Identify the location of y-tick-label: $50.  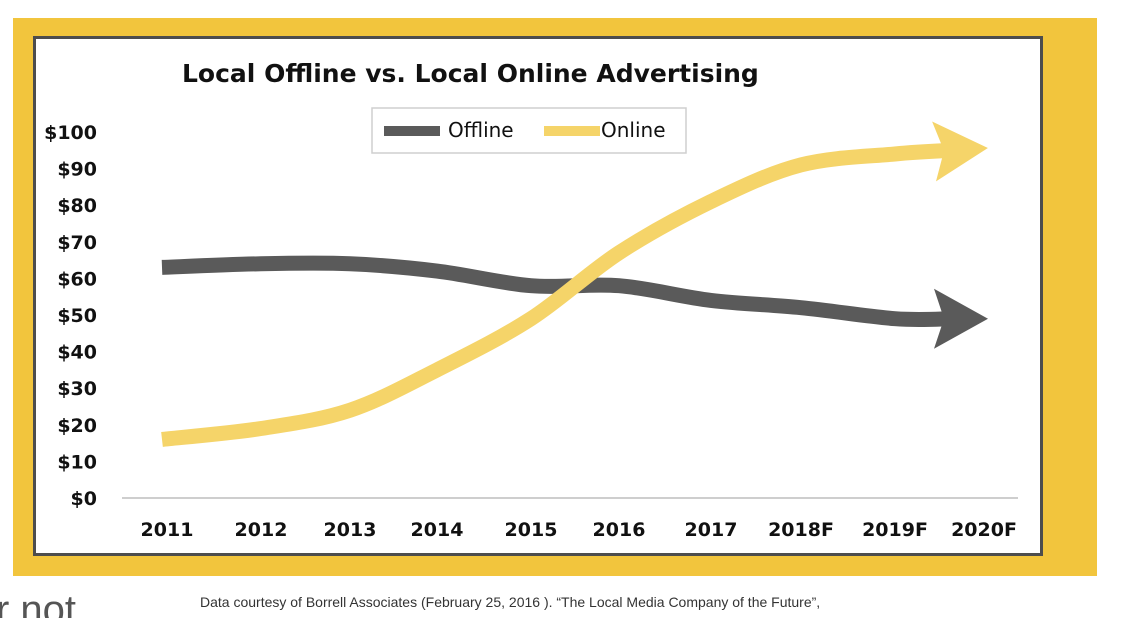
(77, 316).